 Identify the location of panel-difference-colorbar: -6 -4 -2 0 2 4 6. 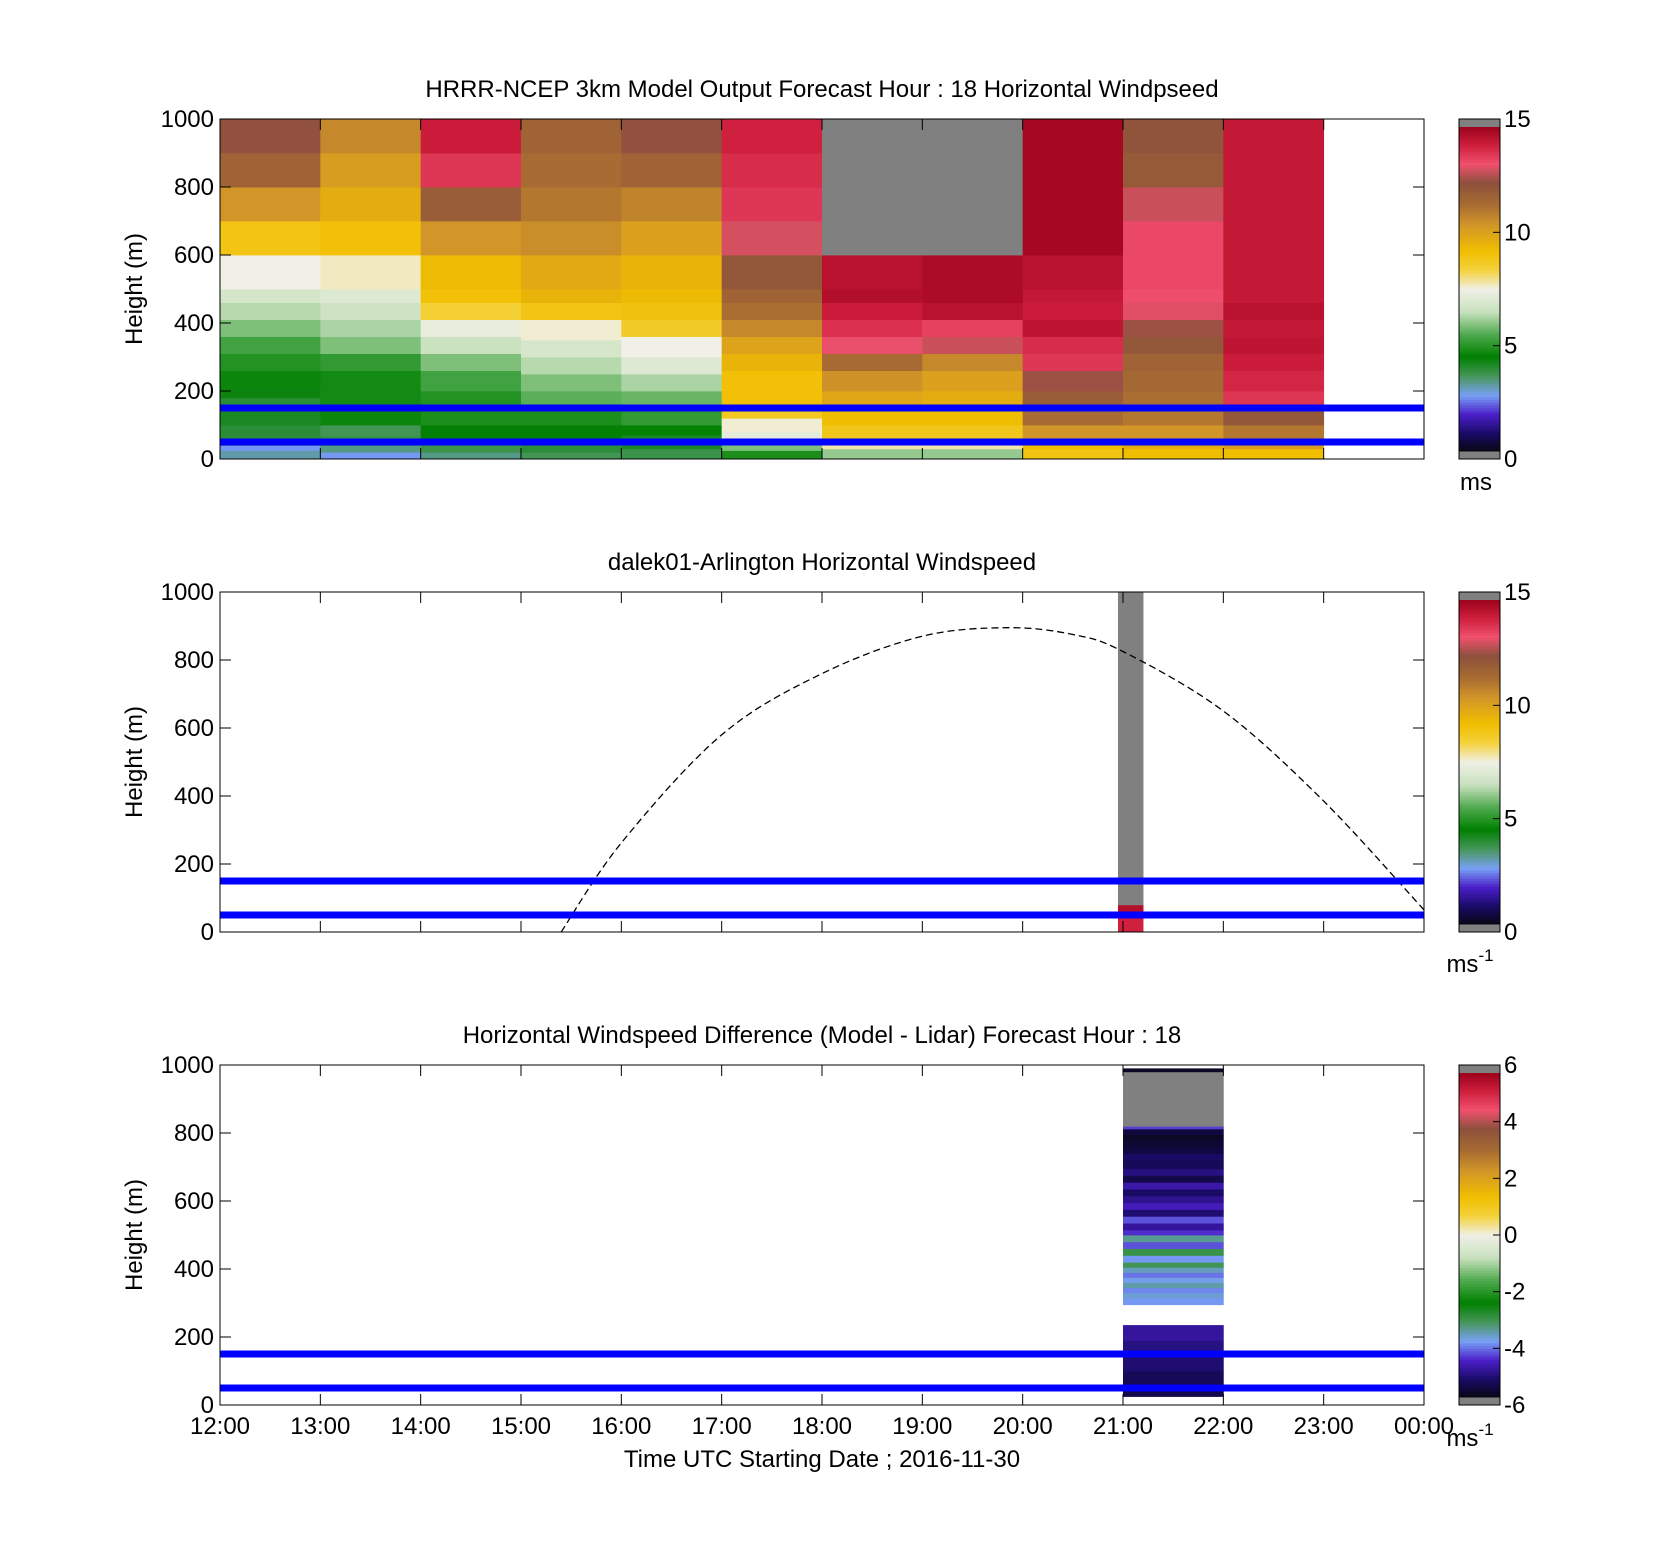
(1491, 1235).